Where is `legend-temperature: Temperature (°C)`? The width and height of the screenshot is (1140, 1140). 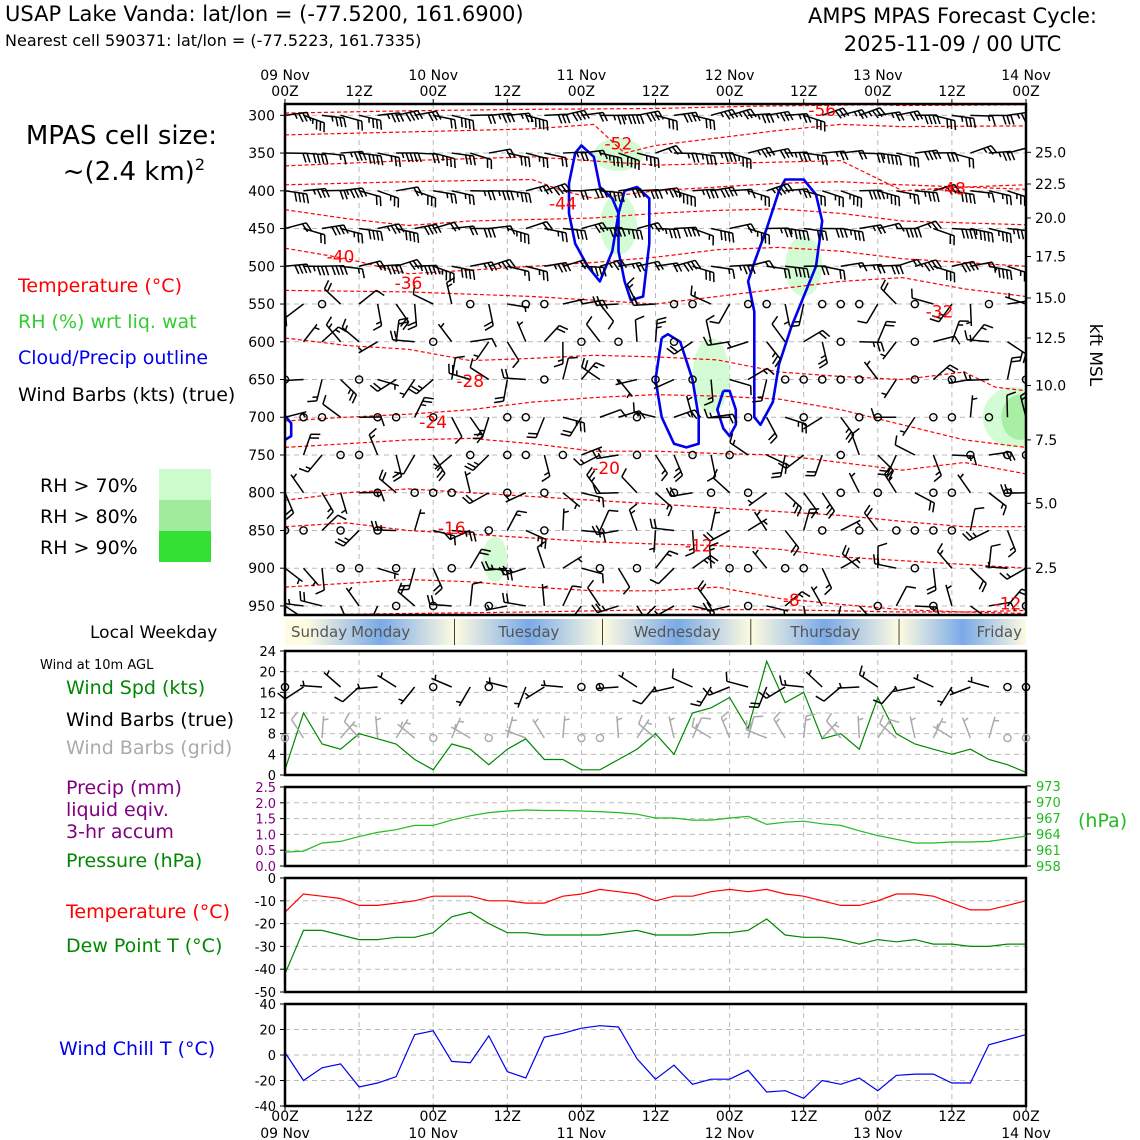
legend-temperature: Temperature (°C) is located at coordinates (99, 286).